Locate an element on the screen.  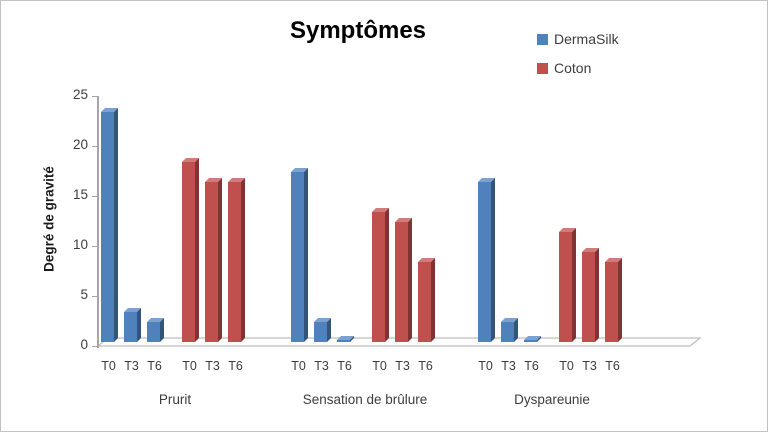
legend-label: DermaSilk is located at coordinates (586, 39).